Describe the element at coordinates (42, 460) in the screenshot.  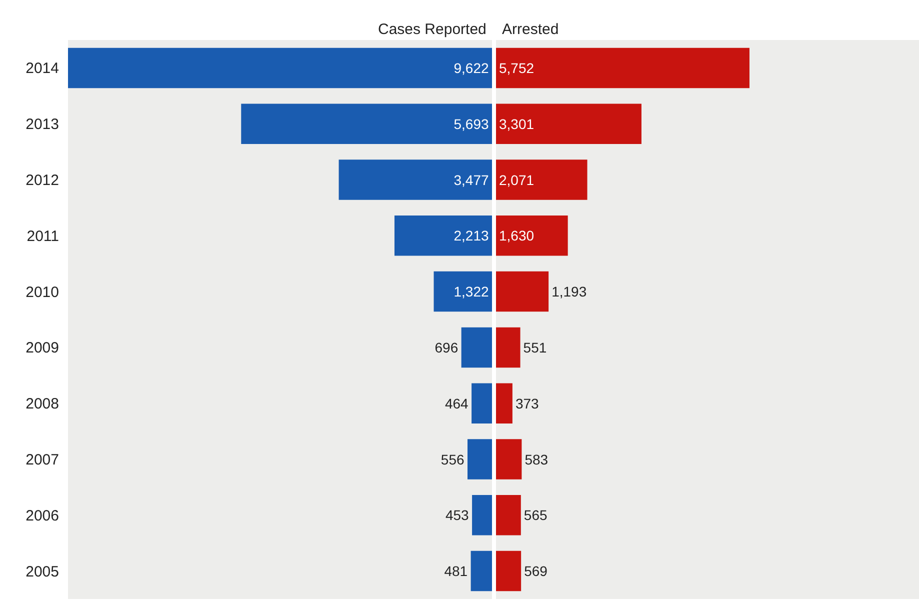
I see `y-tick-label: 2007` at that location.